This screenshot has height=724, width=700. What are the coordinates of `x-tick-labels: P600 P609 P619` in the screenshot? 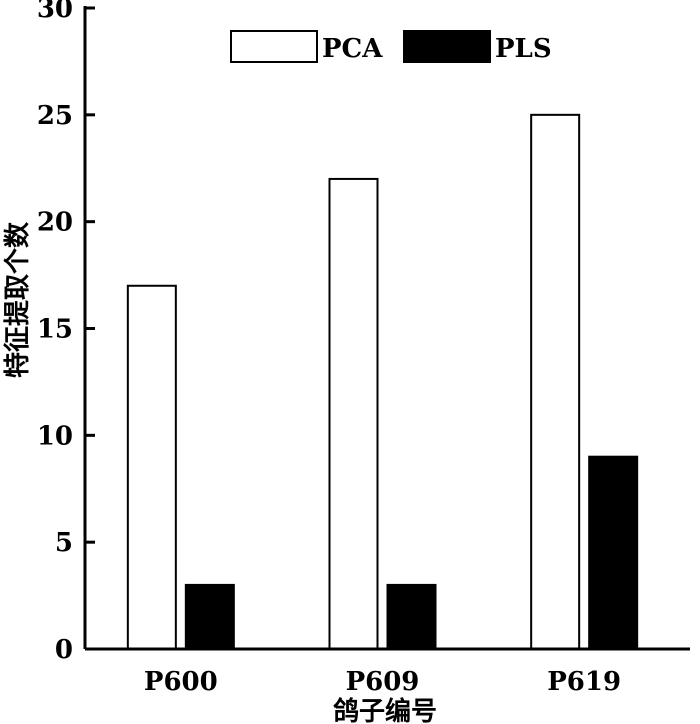 It's located at (382, 682).